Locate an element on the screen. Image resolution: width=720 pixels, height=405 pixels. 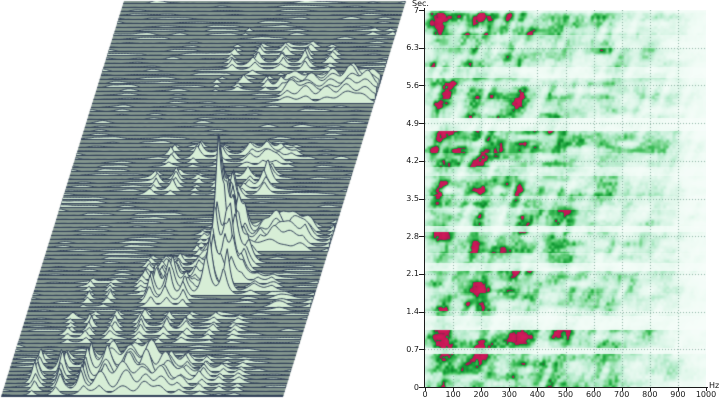
x-tick-label: 1000 is located at coordinates (706, 394).